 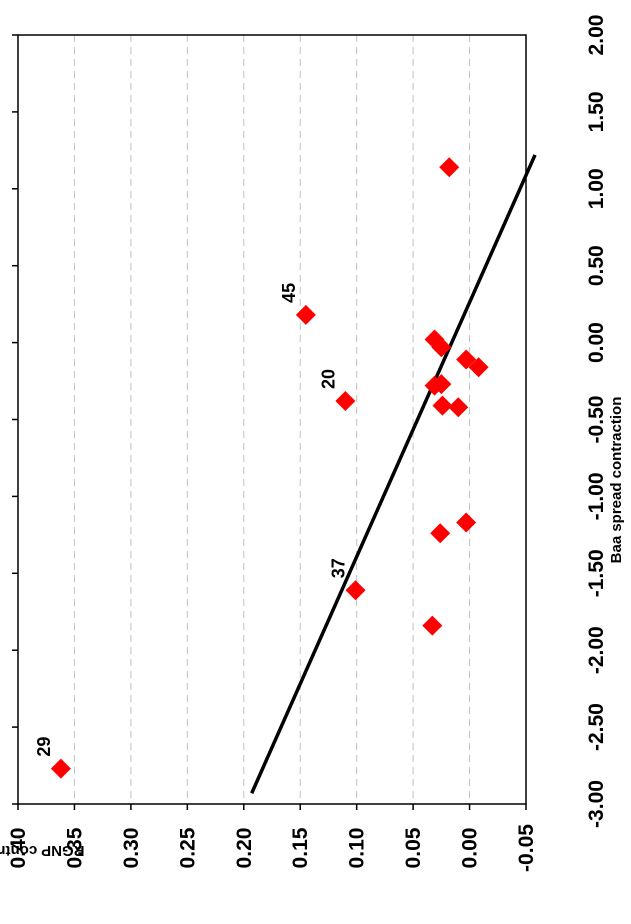 What do you see at coordinates (470, 848) in the screenshot?
I see `y-tick-label: 0.00` at bounding box center [470, 848].